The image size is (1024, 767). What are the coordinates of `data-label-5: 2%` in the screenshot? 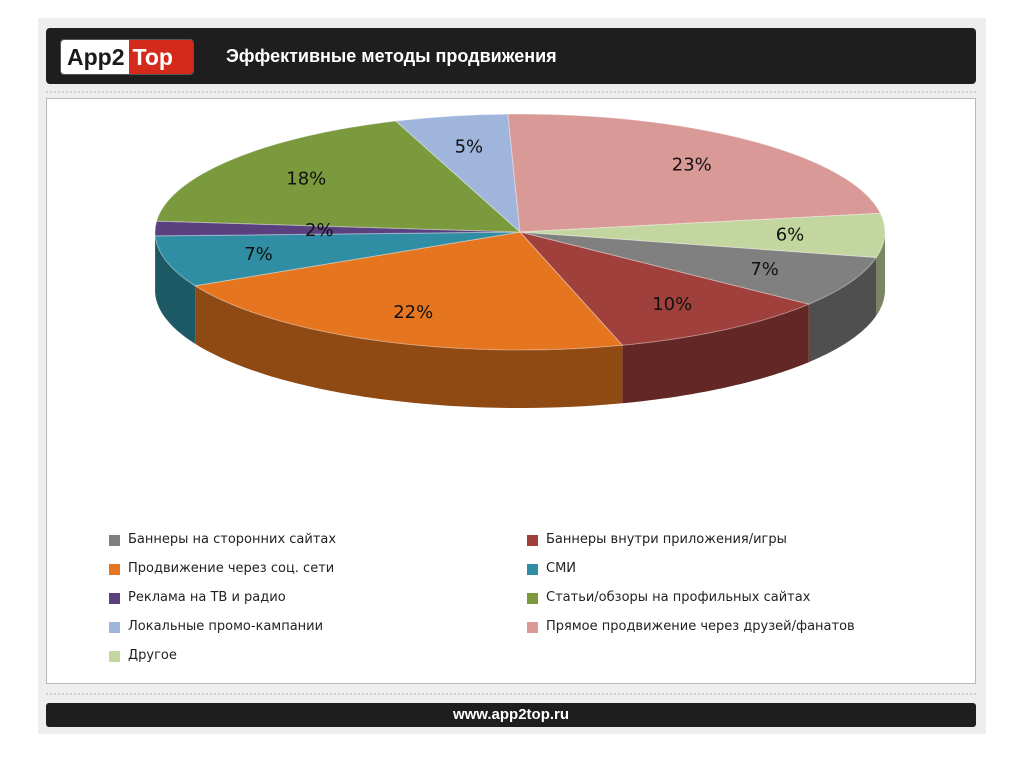 It's located at (319, 230).